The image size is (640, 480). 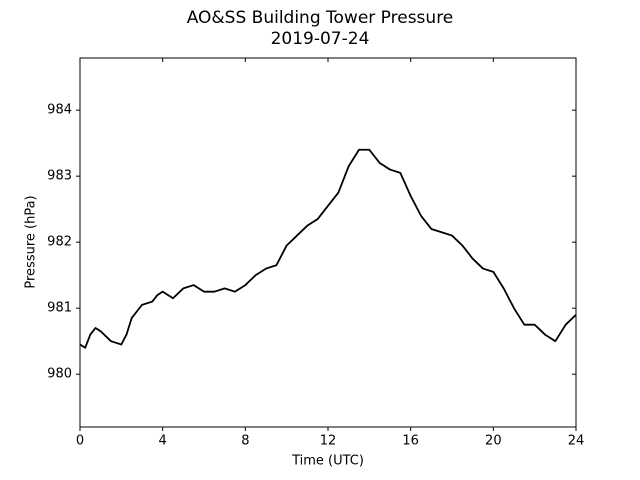 I want to click on y-axis-label: Pressure (hPa), so click(x=31, y=241).